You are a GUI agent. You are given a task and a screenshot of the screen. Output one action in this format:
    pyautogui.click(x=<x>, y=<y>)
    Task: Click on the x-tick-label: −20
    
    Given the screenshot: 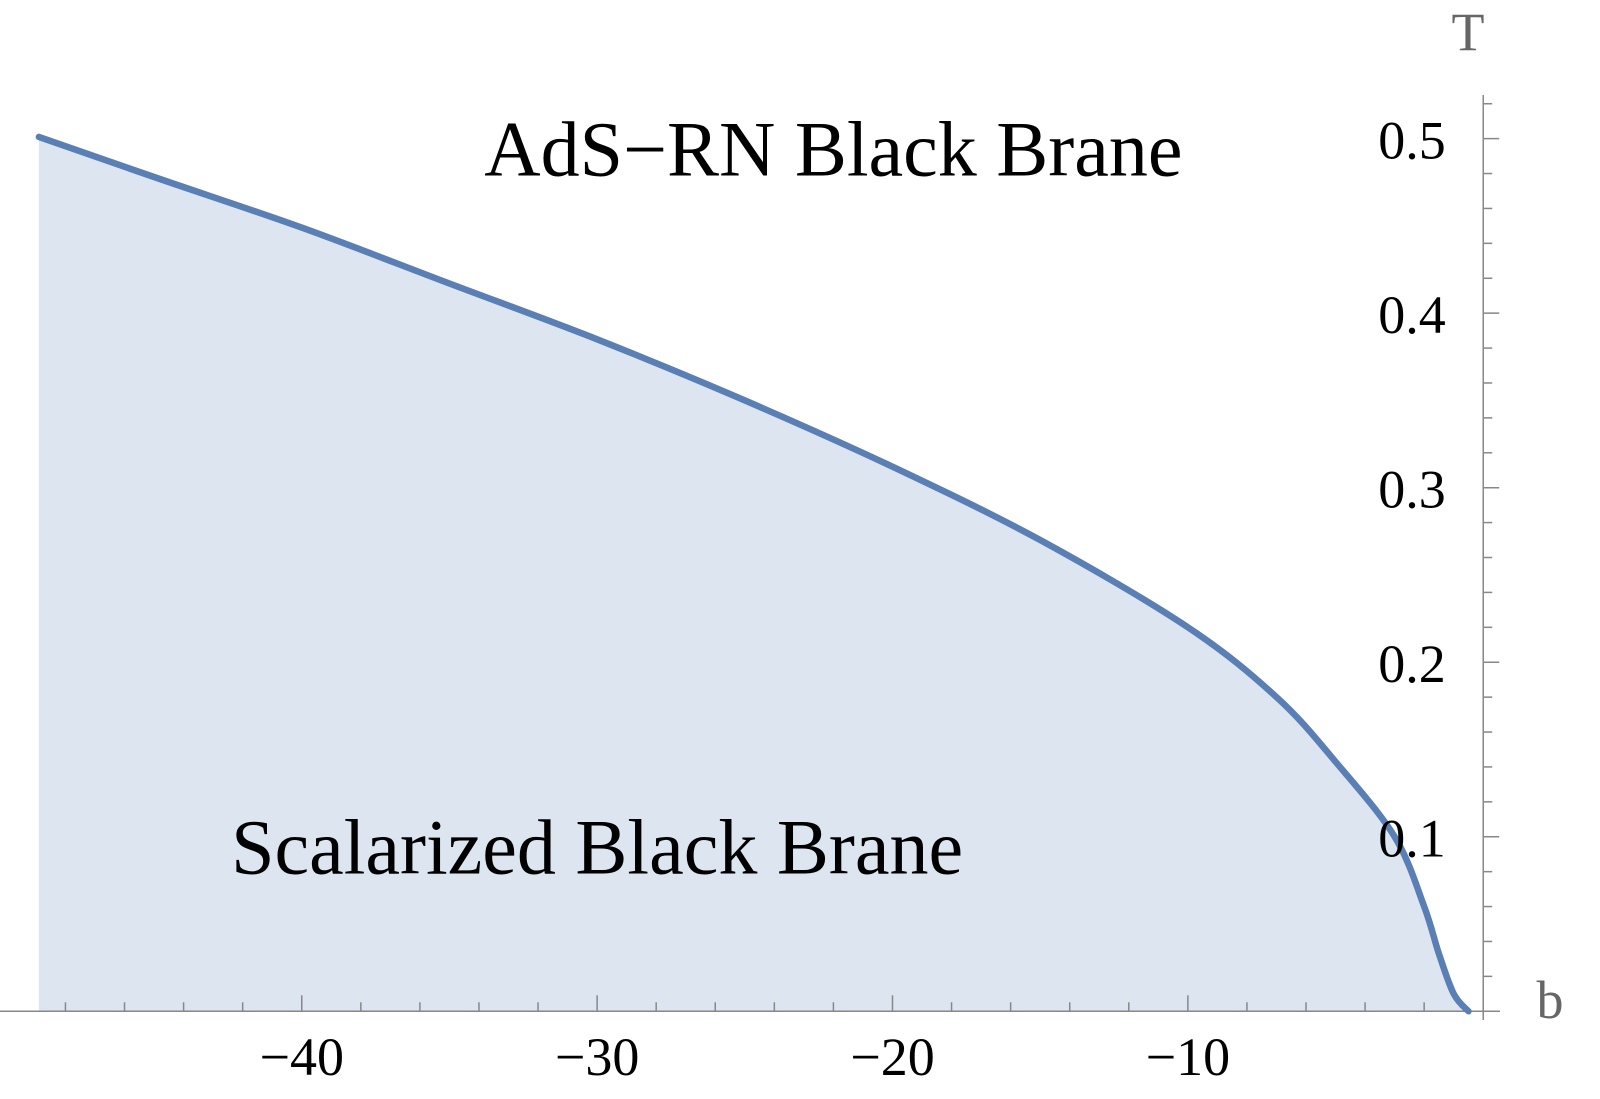 What is the action you would take?
    pyautogui.click(x=892, y=1057)
    